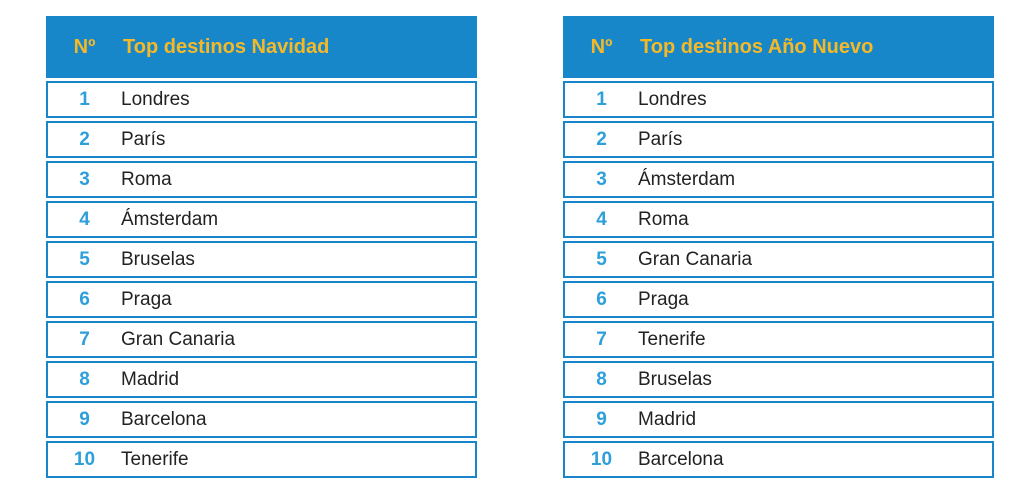  I want to click on table-header-ano-nuevo: Nº Top destinos Año Nuevo, so click(778, 47).